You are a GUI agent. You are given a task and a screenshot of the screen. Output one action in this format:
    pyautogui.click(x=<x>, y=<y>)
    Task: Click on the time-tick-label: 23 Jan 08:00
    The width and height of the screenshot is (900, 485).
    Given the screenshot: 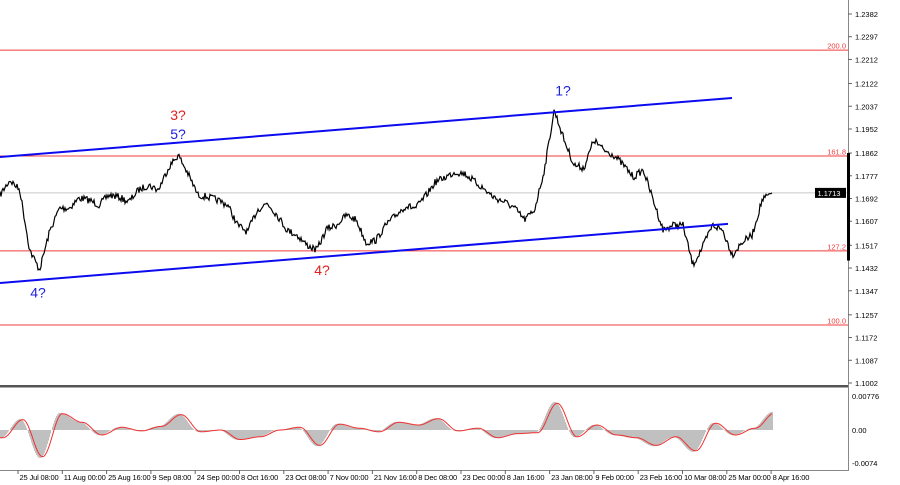 What is the action you would take?
    pyautogui.click(x=572, y=477)
    